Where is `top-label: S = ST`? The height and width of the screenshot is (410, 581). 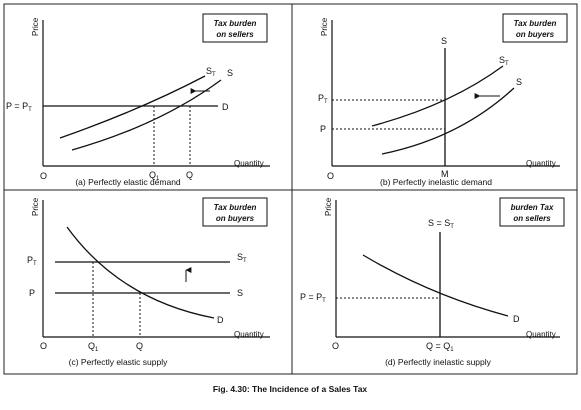 top-label: S = ST is located at coordinates (441, 224).